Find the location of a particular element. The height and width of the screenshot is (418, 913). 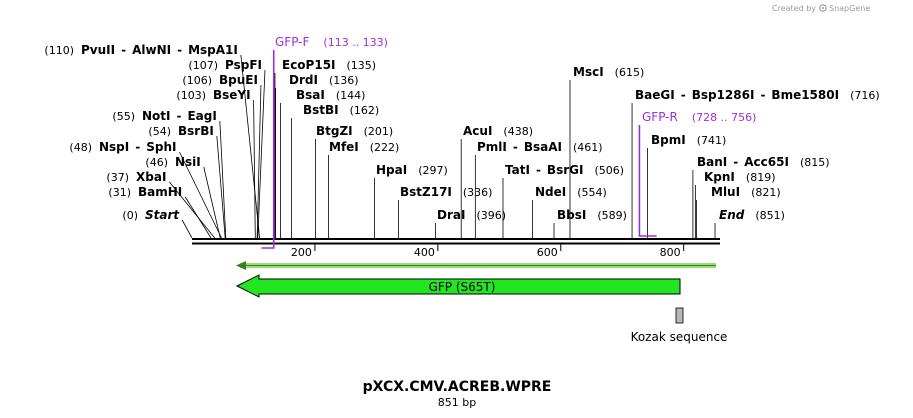

enzyme-site-bani: BanI - Acc65I (815) is located at coordinates (763, 162).